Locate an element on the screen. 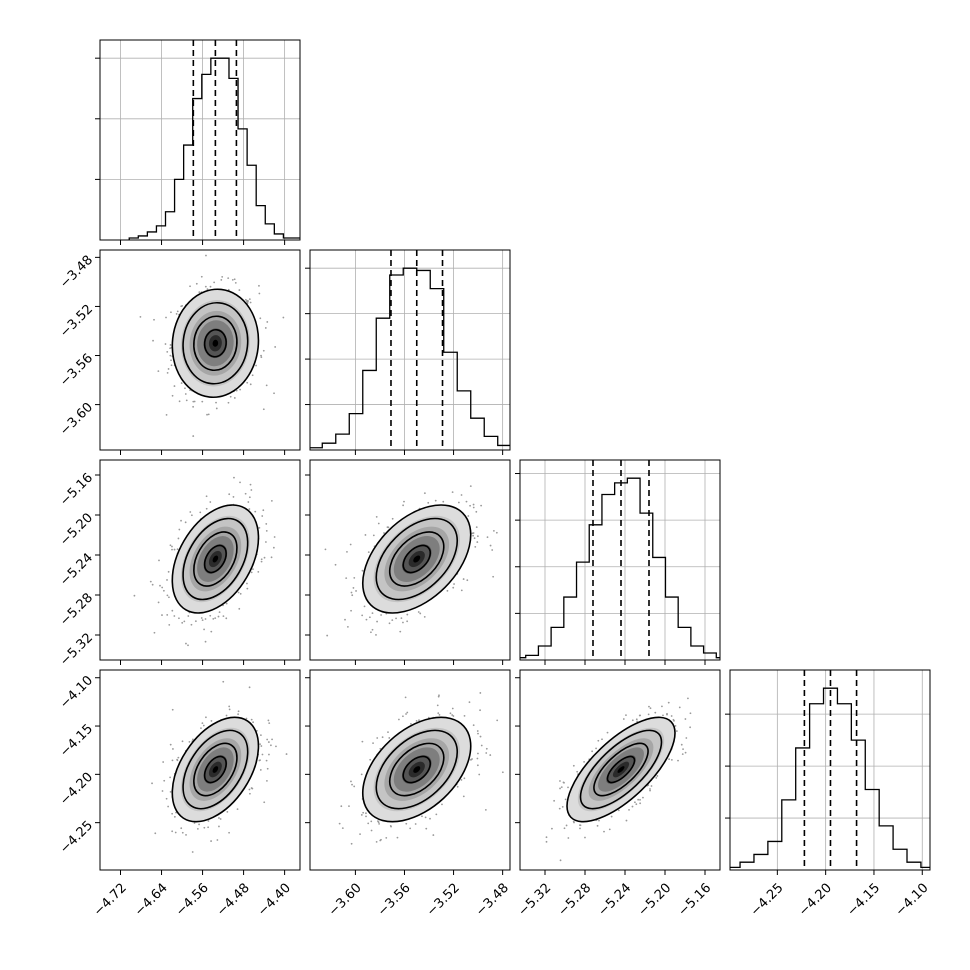  panel-1-0: −3.60 −3.56 −3.52 −3.48 is located at coordinates (179, 352).